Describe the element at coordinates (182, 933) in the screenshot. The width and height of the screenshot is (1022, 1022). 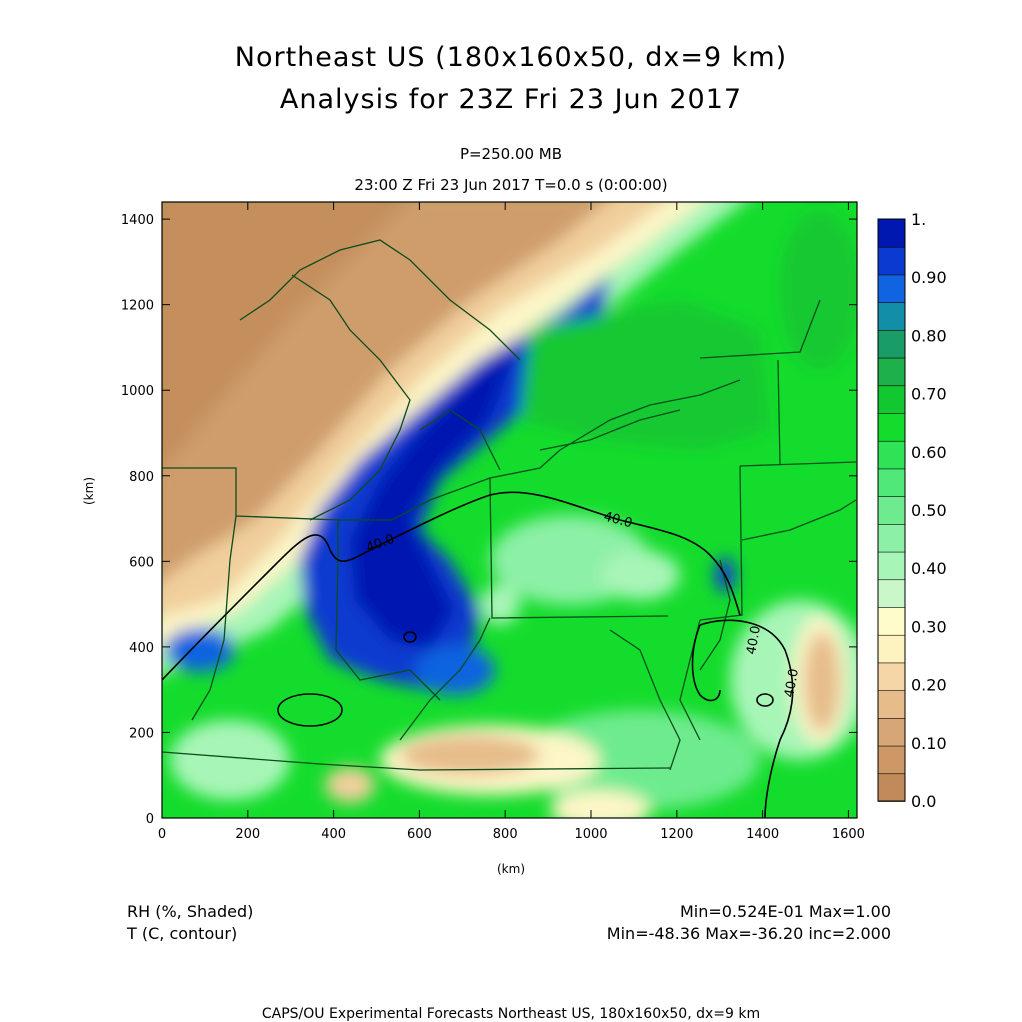
I see `contour-field-label: T (C, contour)` at that location.